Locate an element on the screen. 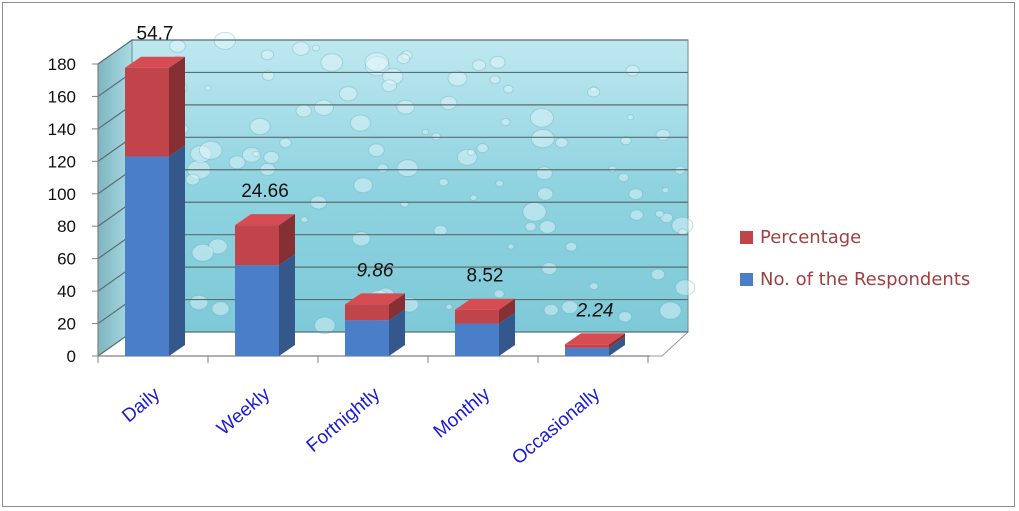 The width and height of the screenshot is (1019, 511). data-label: 2.24 is located at coordinates (595, 310).